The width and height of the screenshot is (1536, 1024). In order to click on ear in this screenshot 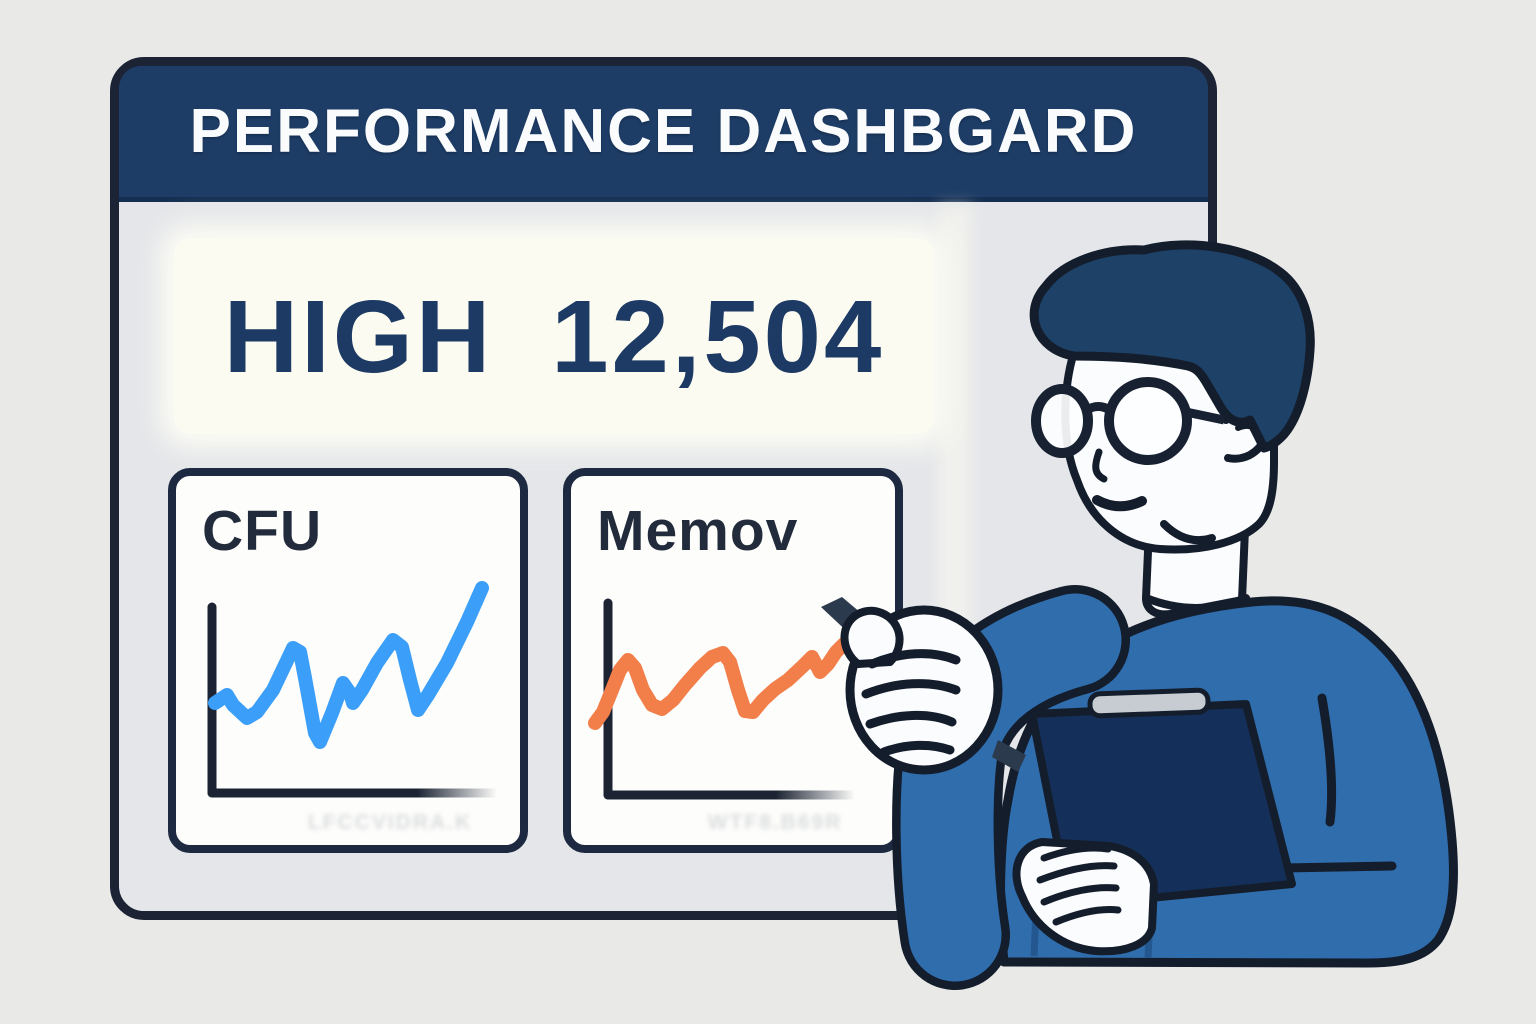, I will do `click(1247, 431)`.